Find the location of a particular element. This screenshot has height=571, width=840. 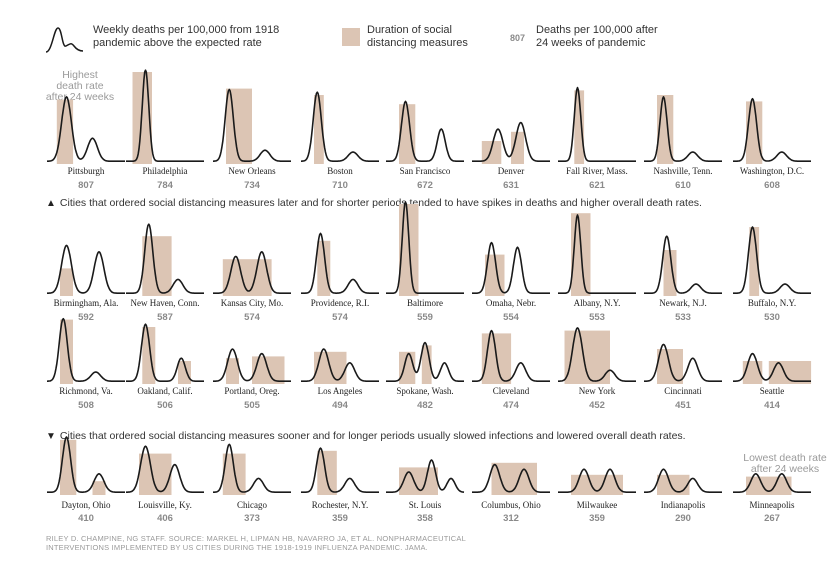

city-chart: Dayton, Ohio 410 is located at coordinates (86, 480).